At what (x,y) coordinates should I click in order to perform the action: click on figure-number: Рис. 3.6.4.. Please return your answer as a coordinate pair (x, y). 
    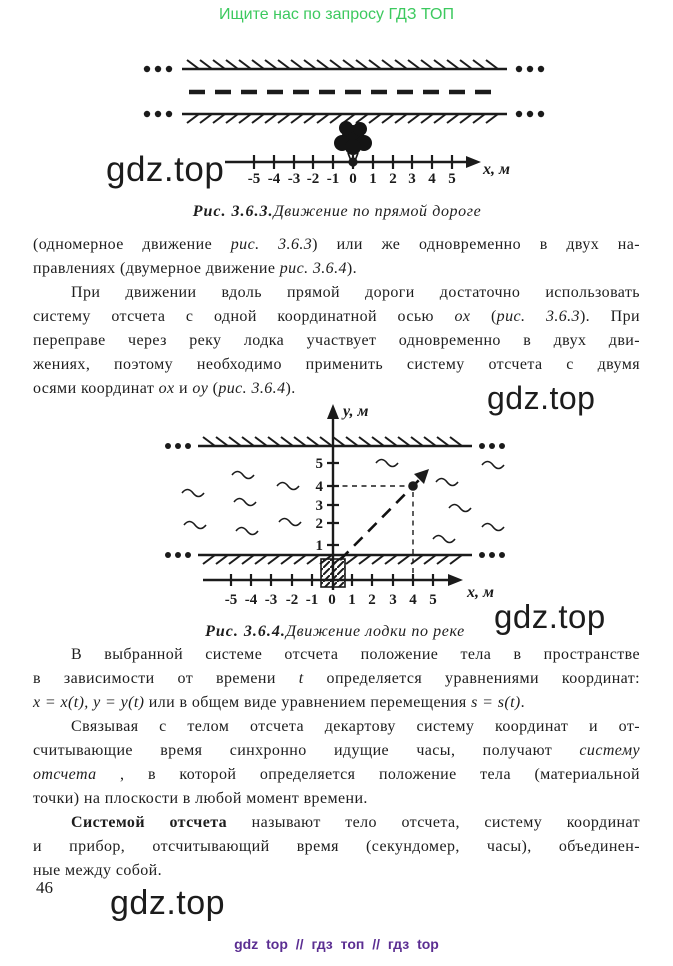
    Looking at the image, I should click on (245, 631).